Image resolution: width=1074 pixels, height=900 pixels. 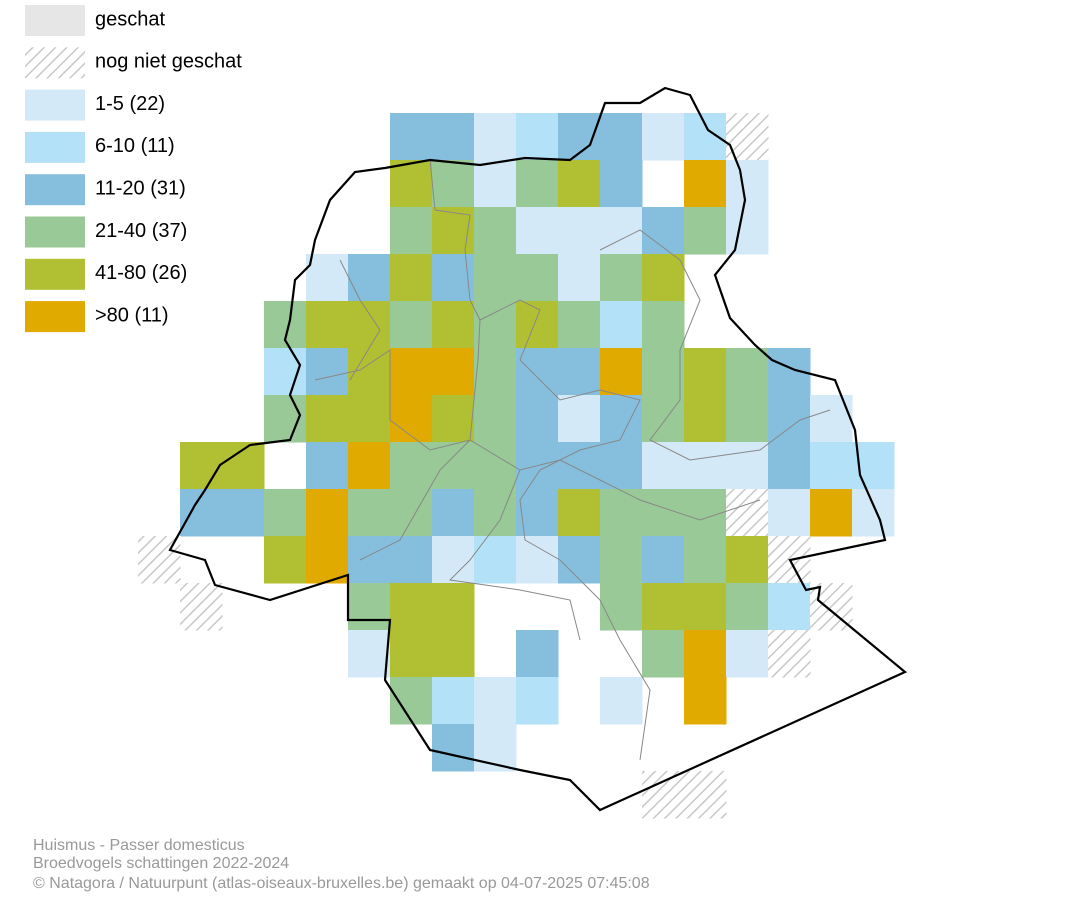 What do you see at coordinates (161, 863) in the screenshot?
I see `footer-subtitle: Broedvogels schattingen 2022-2024` at bounding box center [161, 863].